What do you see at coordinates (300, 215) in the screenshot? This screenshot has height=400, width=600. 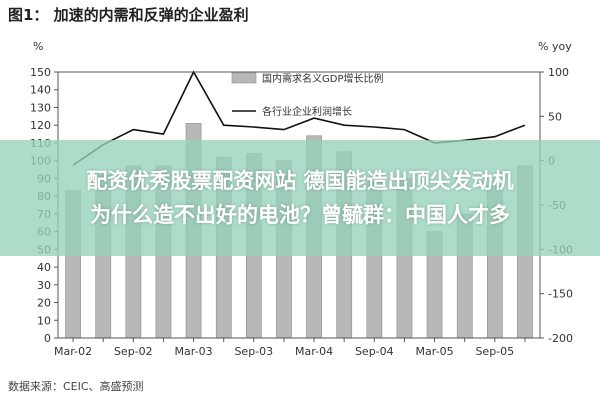 I see `banner-line-2: 为什么造不出好的电池？曾毓群：中国人才多` at bounding box center [300, 215].